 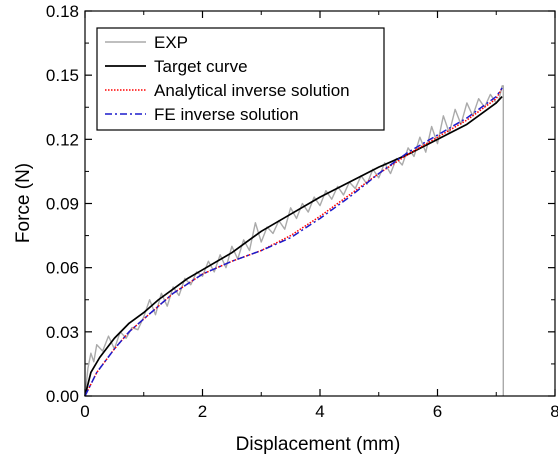 I want to click on y-tick-label: 0.18, so click(x=62, y=11).